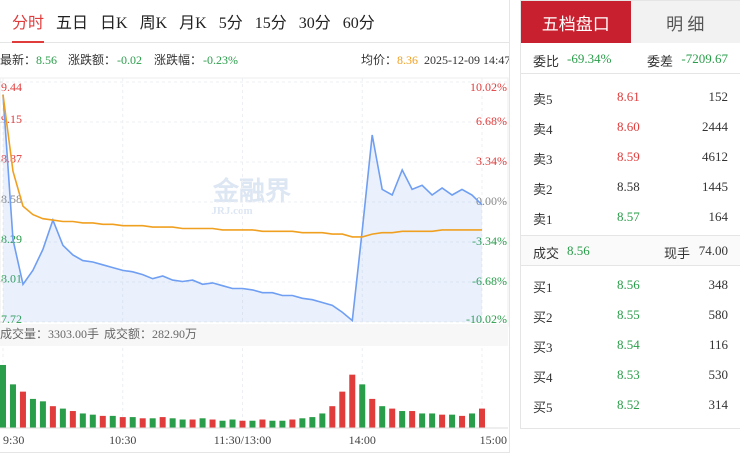 The width and height of the screenshot is (740, 454). I want to click on level: 卖4, so click(543, 129).